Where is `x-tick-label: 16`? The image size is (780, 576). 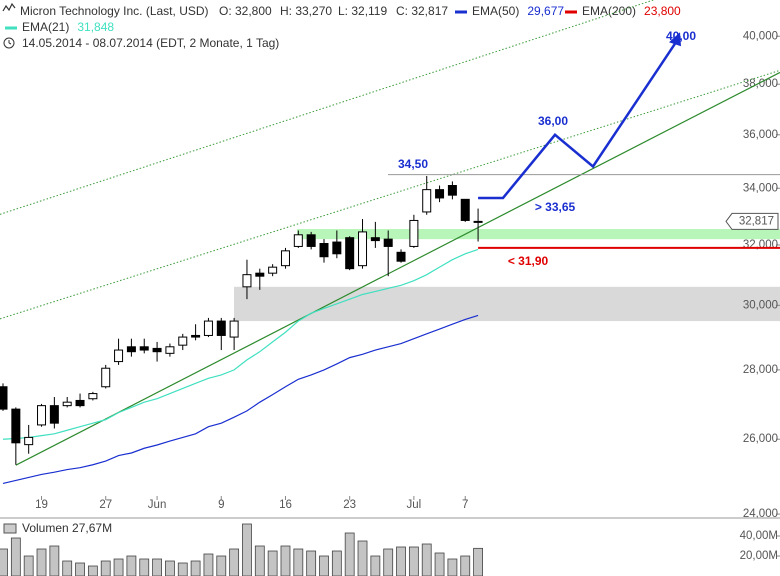 x-tick-label: 16 is located at coordinates (285, 505).